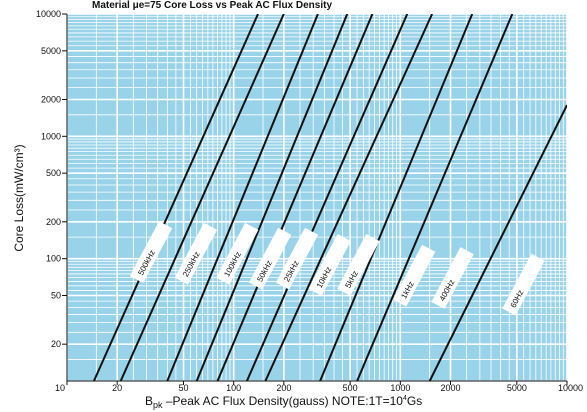 Image resolution: width=587 pixels, height=412 pixels. Describe the element at coordinates (183, 388) in the screenshot. I see `x-tick-label: 50` at that location.